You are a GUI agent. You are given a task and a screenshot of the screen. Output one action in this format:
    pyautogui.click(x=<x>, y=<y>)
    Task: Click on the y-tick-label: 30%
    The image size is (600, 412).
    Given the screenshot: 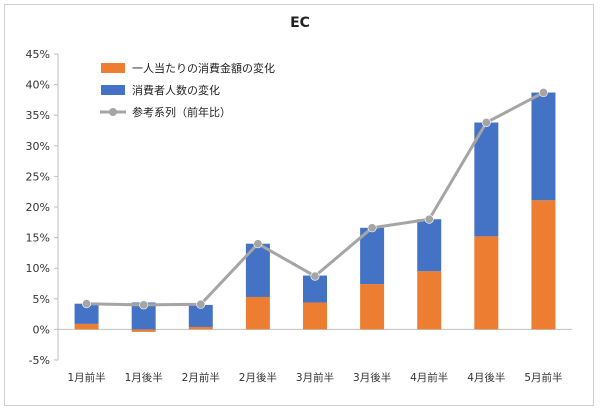 What is the action you would take?
    pyautogui.click(x=38, y=146)
    